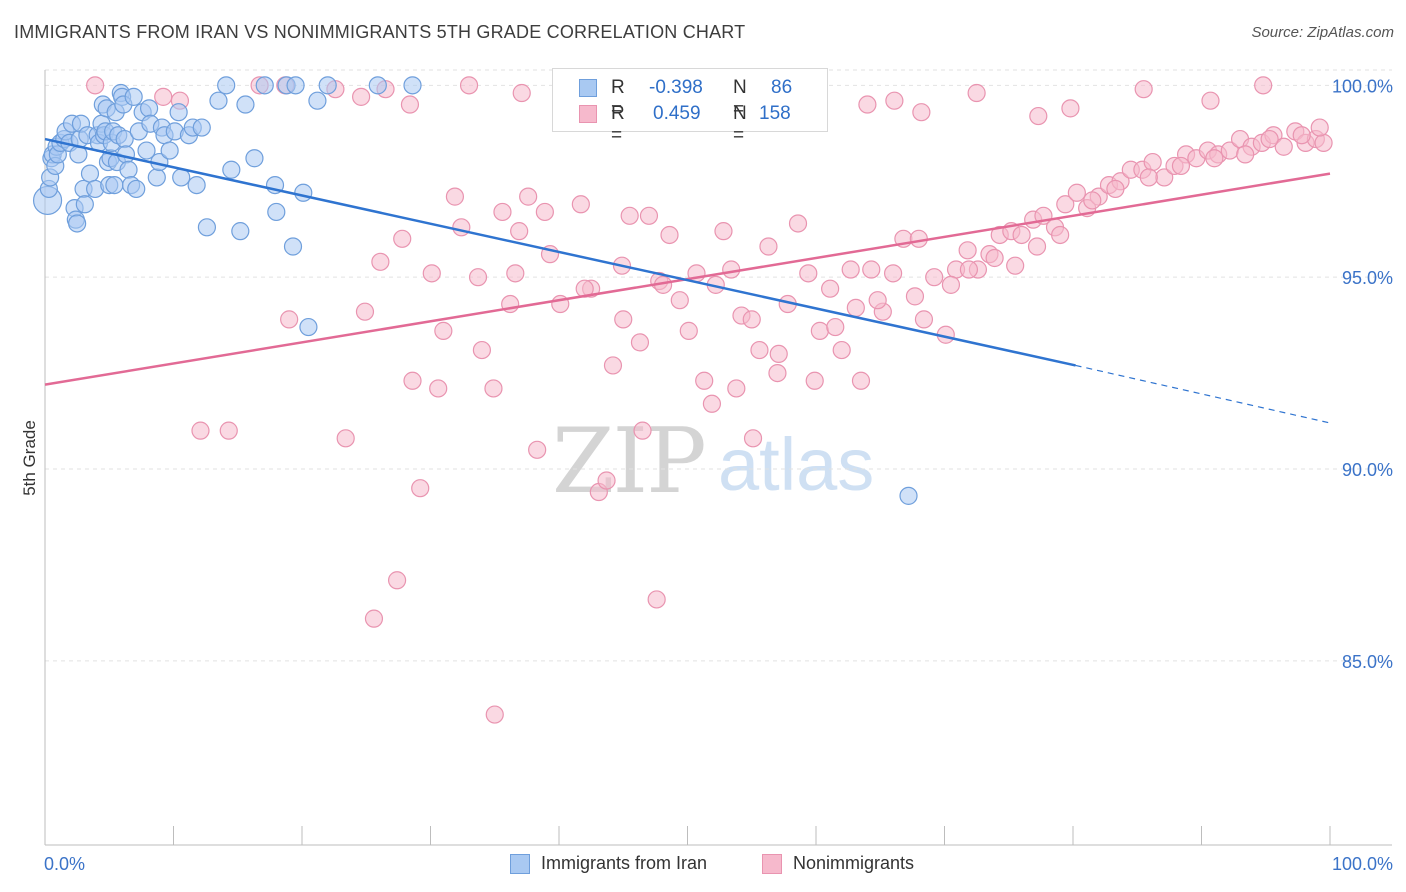  What do you see at coordinates (1362, 86) in the screenshot?
I see `y-tick-label: 100.0%` at bounding box center [1362, 86].